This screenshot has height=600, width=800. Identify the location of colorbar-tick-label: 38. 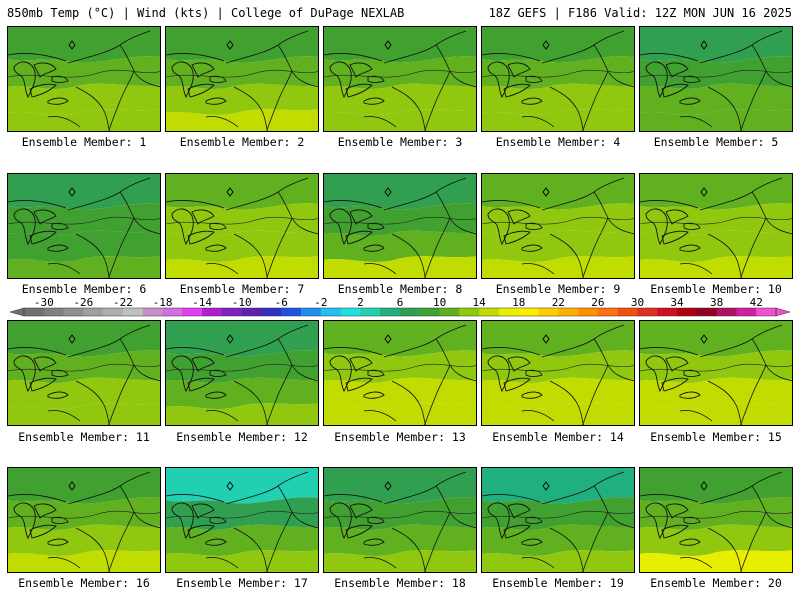
(716, 302).